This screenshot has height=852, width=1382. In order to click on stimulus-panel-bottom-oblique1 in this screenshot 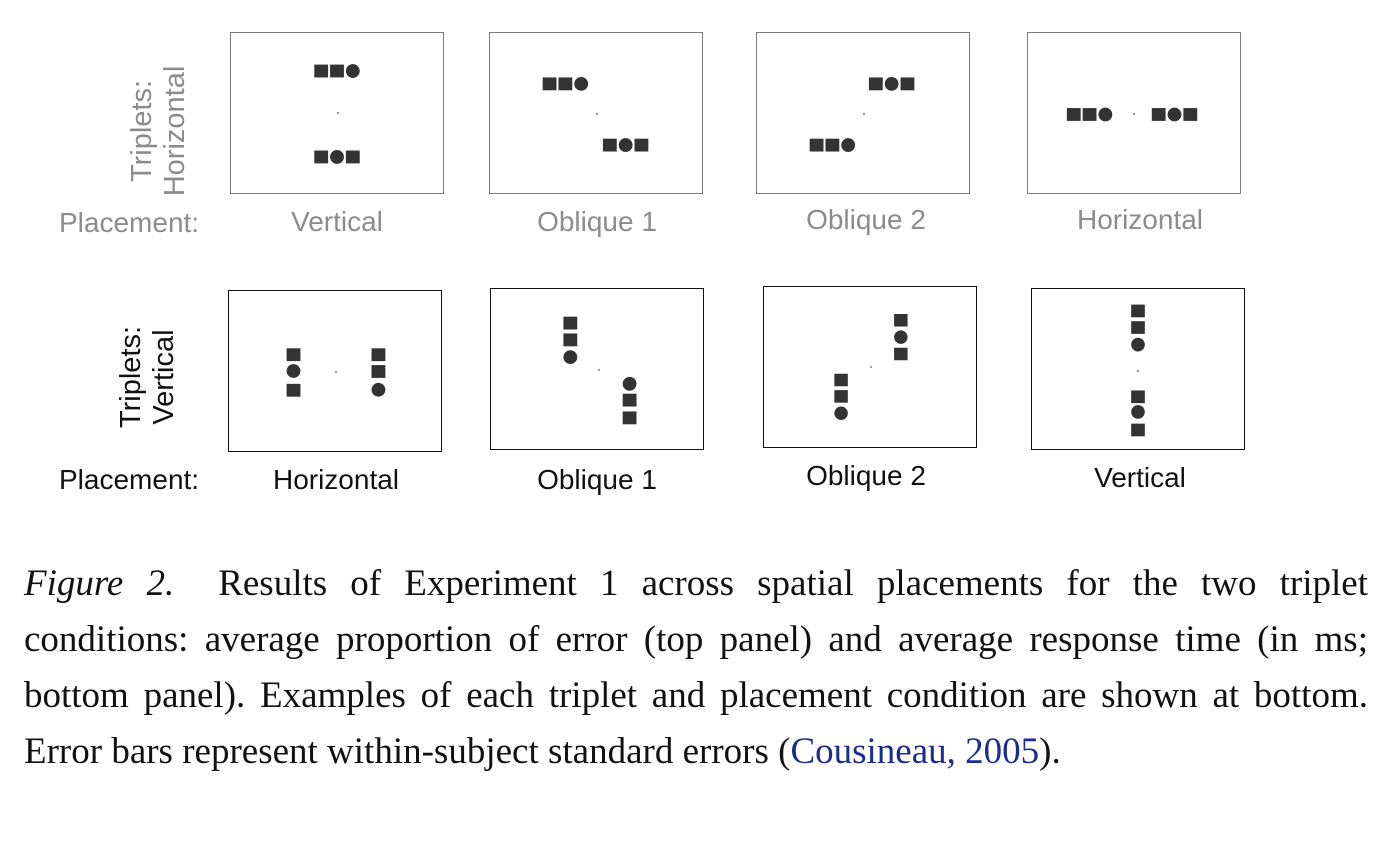, I will do `click(597, 369)`.